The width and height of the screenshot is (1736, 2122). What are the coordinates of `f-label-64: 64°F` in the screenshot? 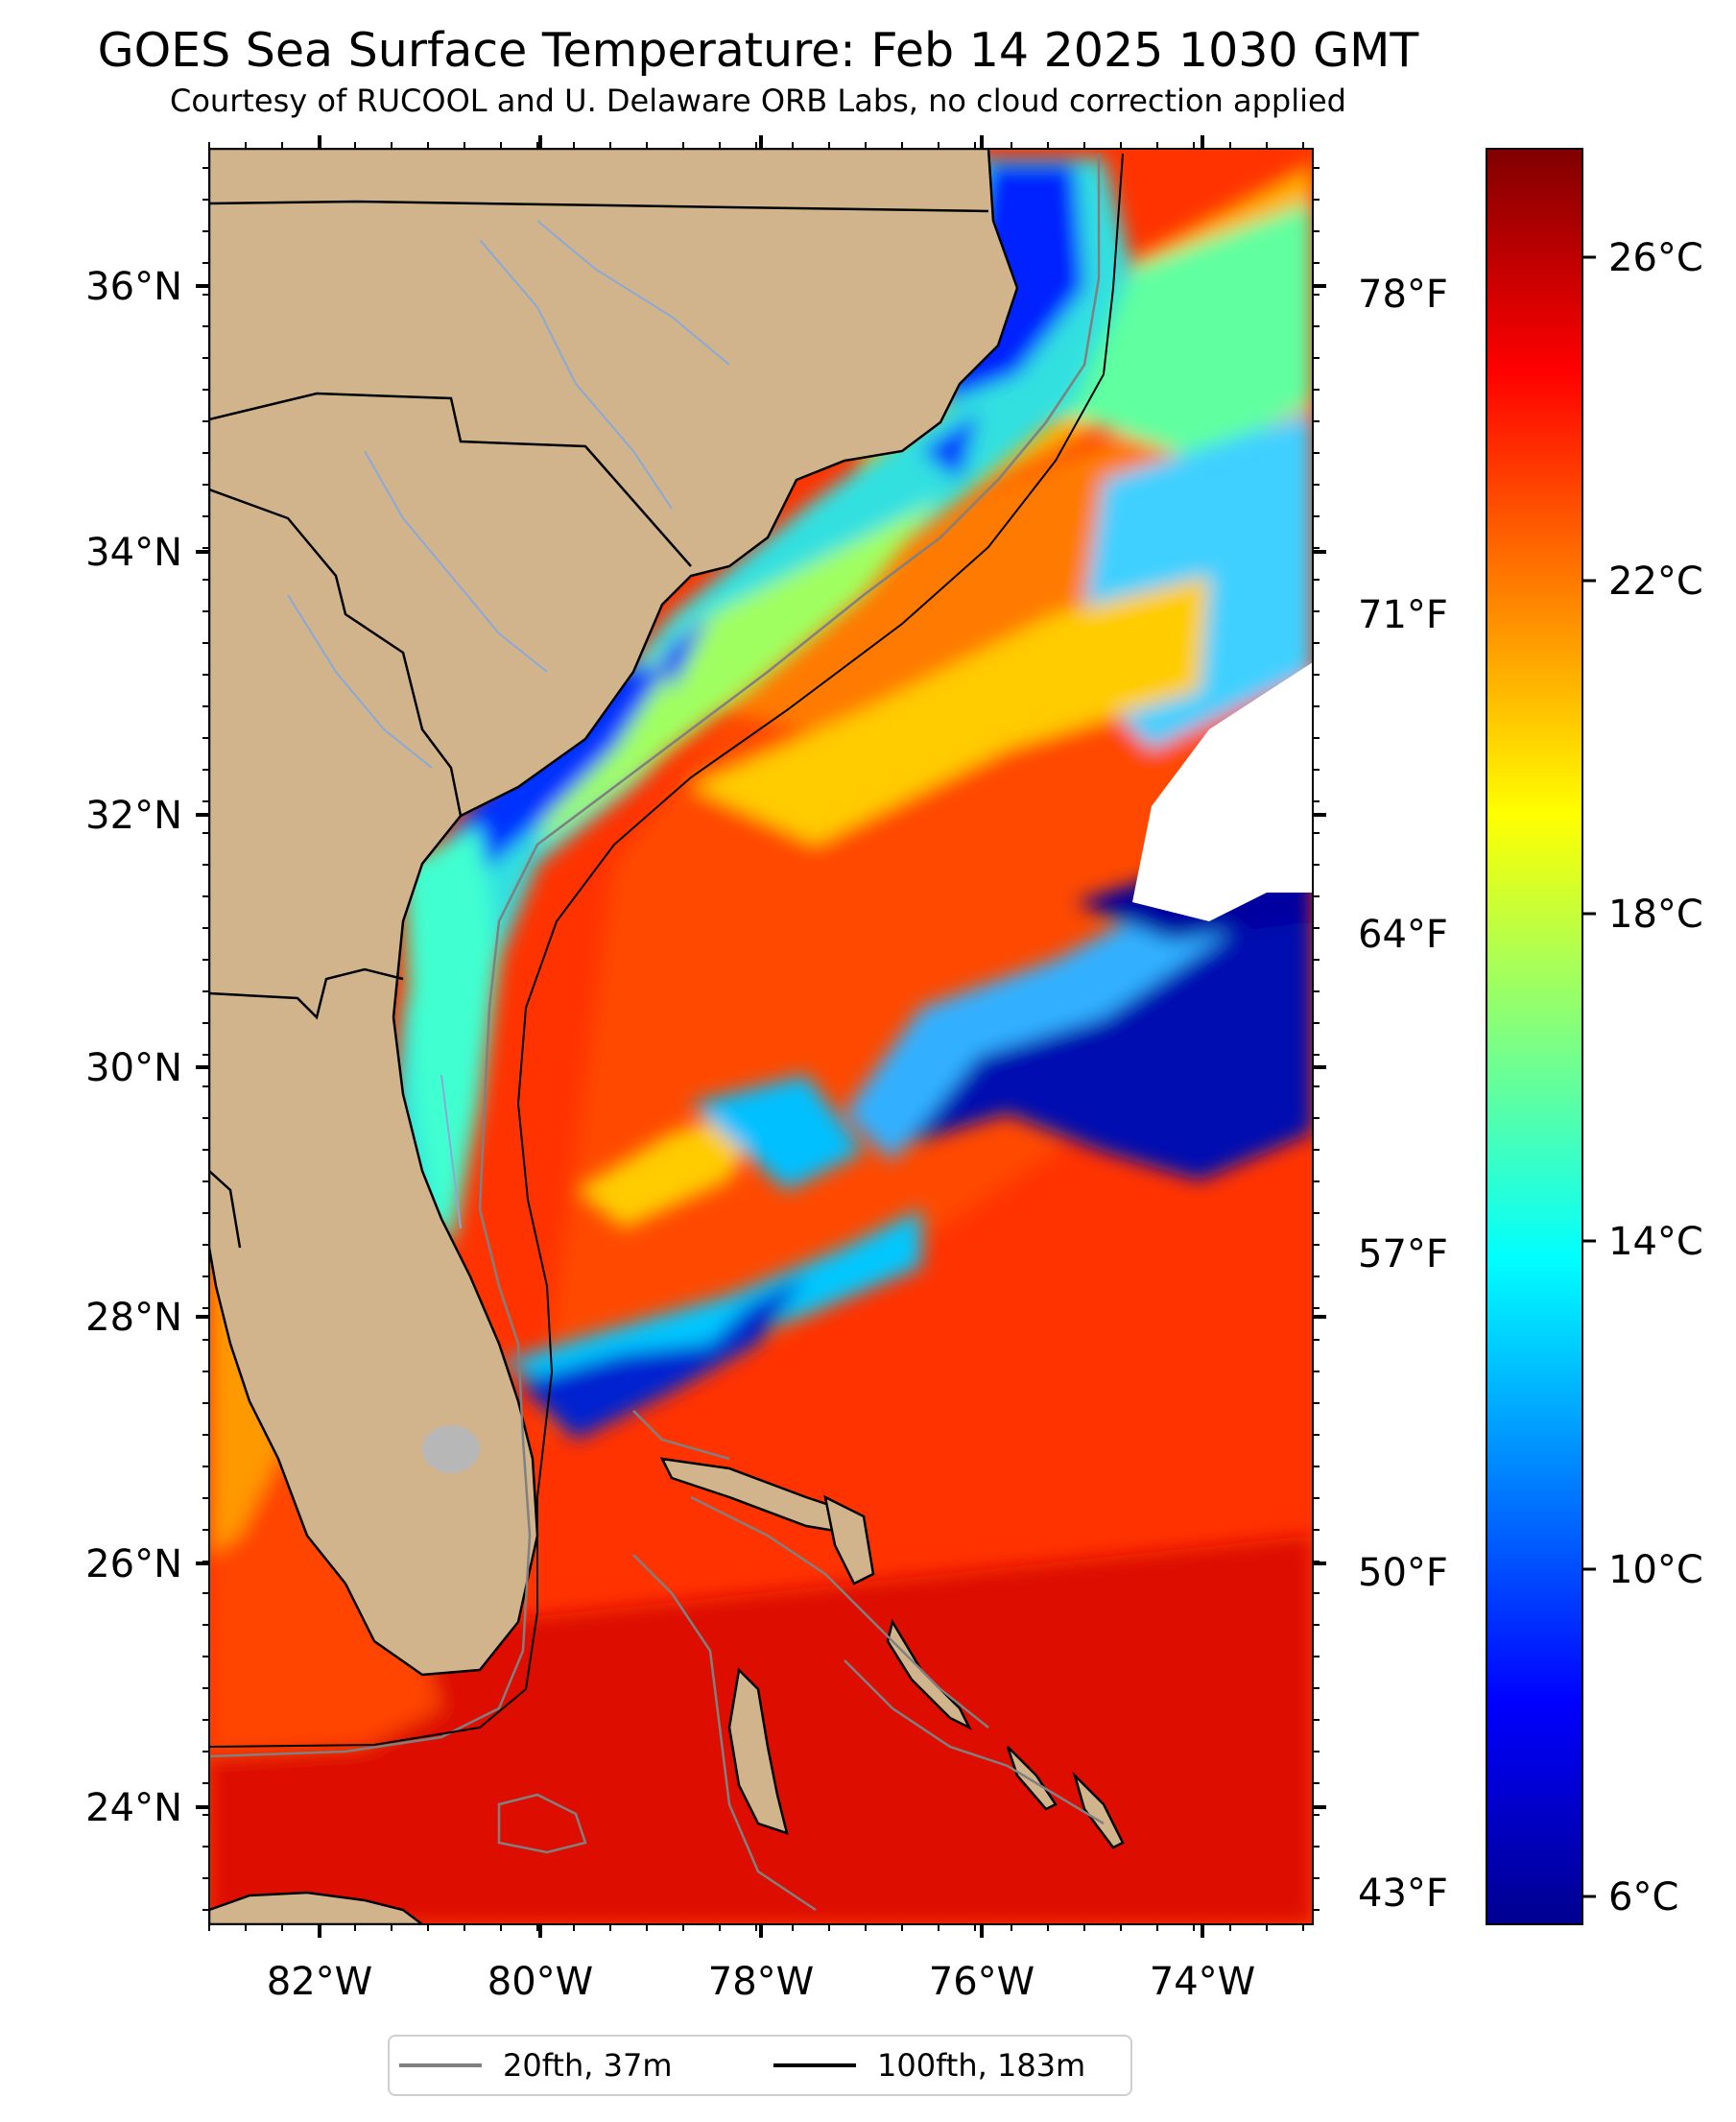 It's located at (1403, 935).